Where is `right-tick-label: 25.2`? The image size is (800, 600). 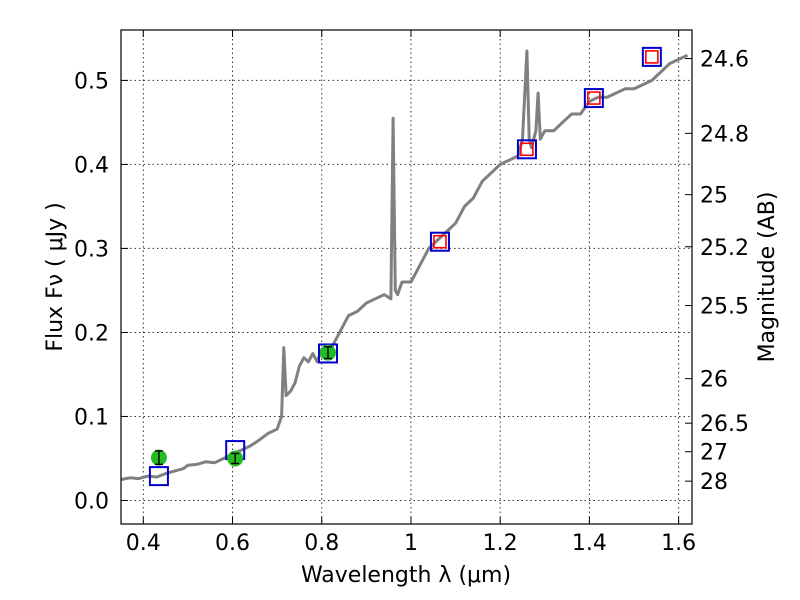
right-tick-label: 25.2 is located at coordinates (724, 248).